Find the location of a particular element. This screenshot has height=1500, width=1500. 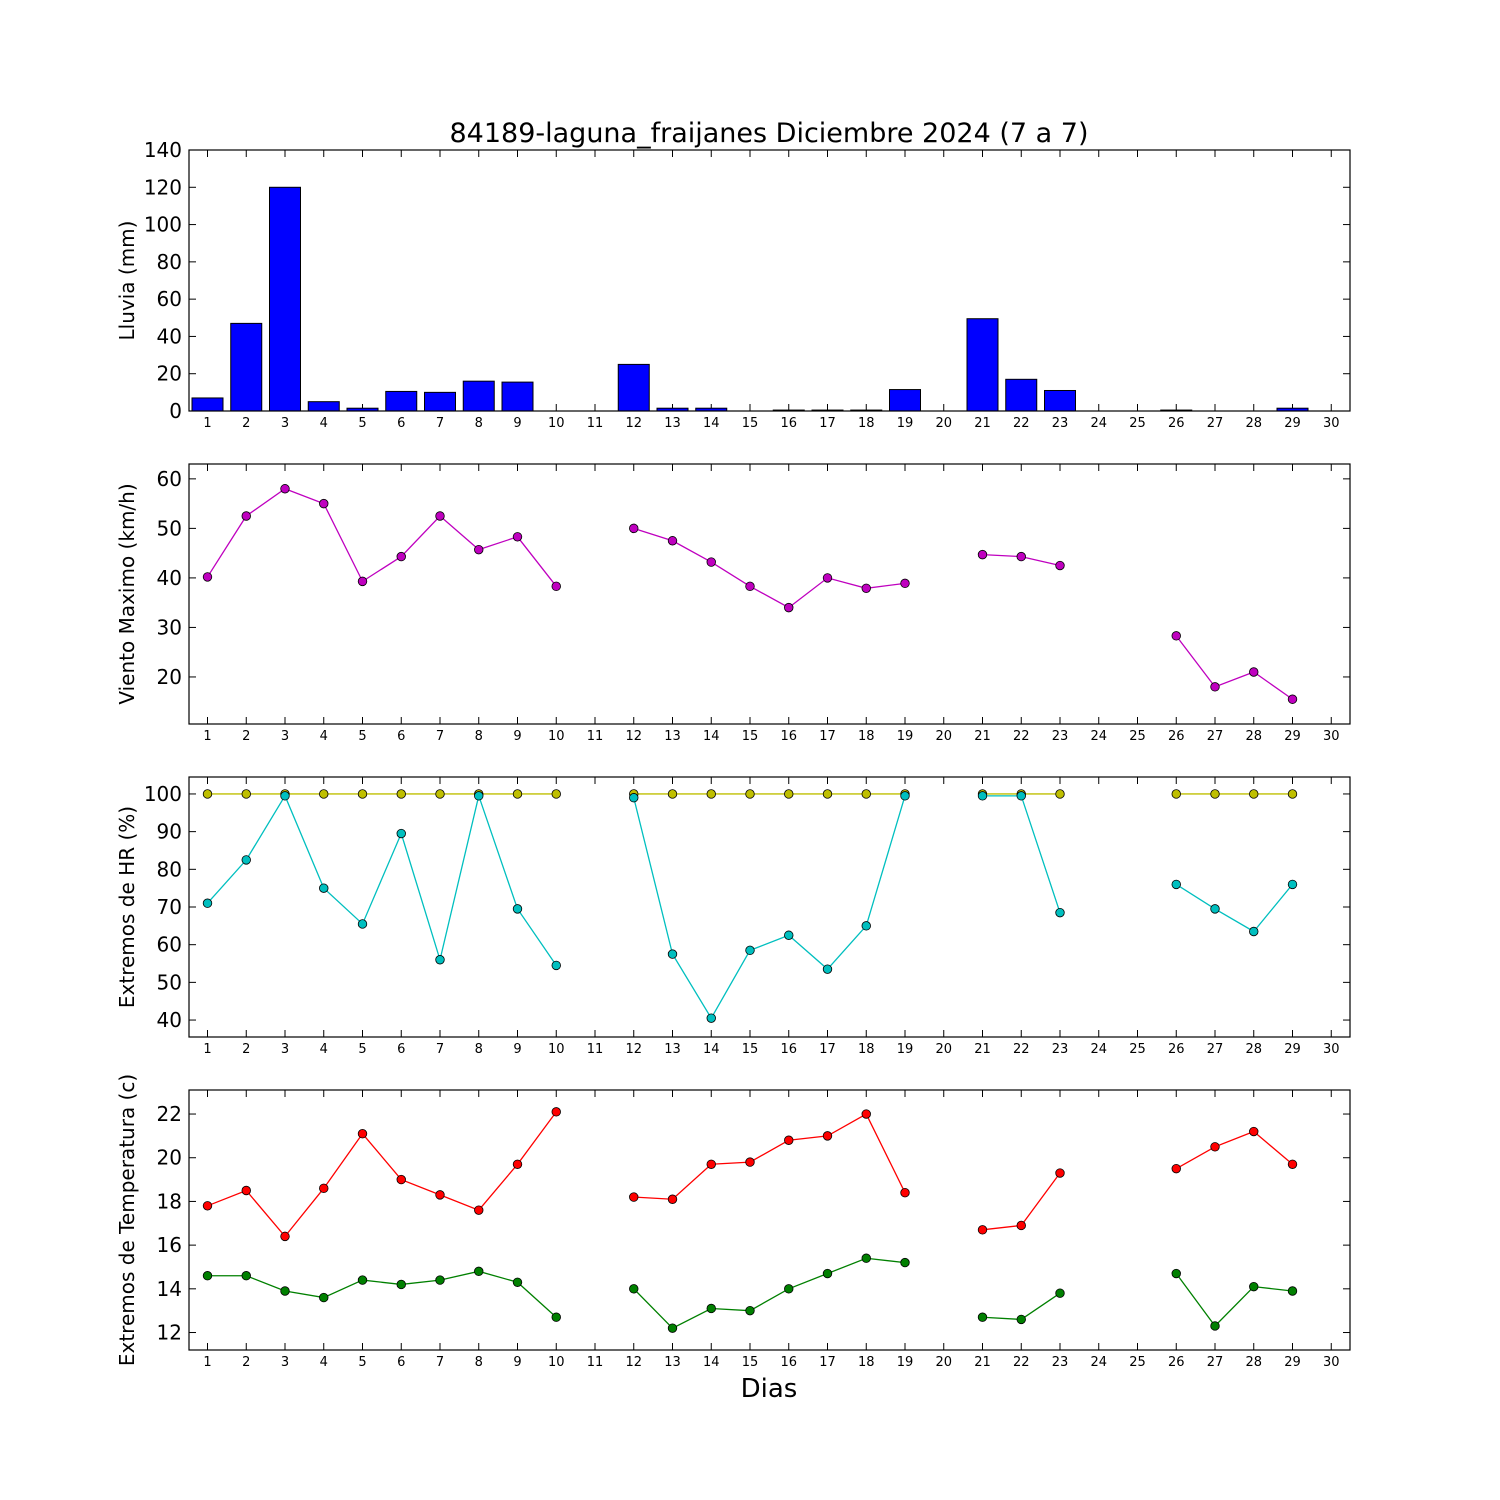

humidity-xtick-label: 25 is located at coordinates (1137, 1049).